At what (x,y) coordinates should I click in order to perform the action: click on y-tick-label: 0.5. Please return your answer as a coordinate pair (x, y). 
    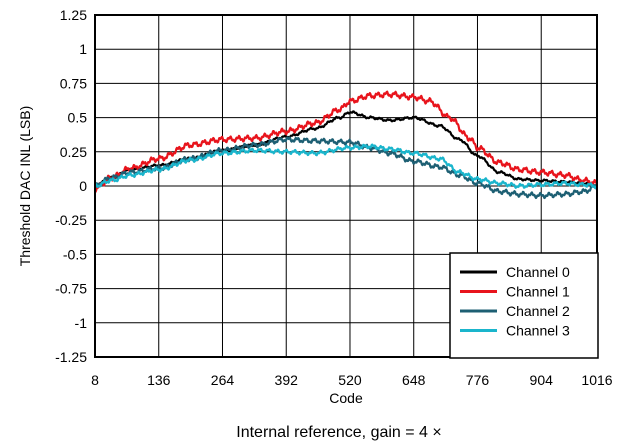
    Looking at the image, I should click on (78, 118).